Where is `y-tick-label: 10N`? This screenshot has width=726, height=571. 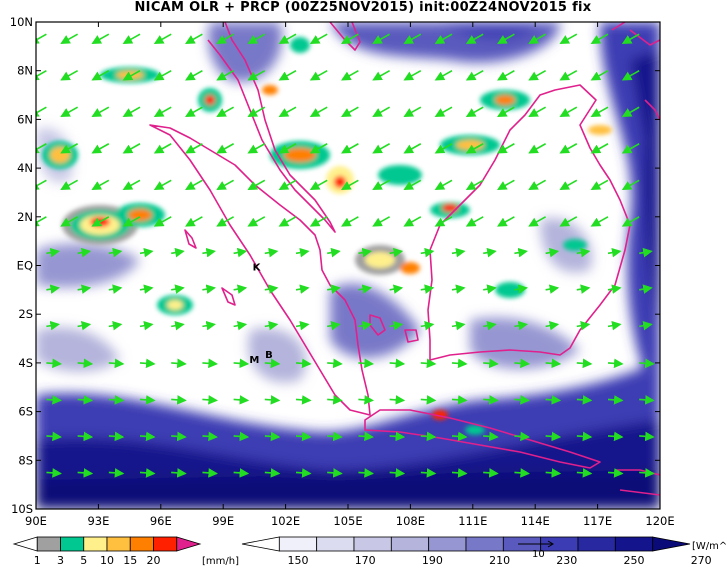 y-tick-label: 10N is located at coordinates (21, 22).